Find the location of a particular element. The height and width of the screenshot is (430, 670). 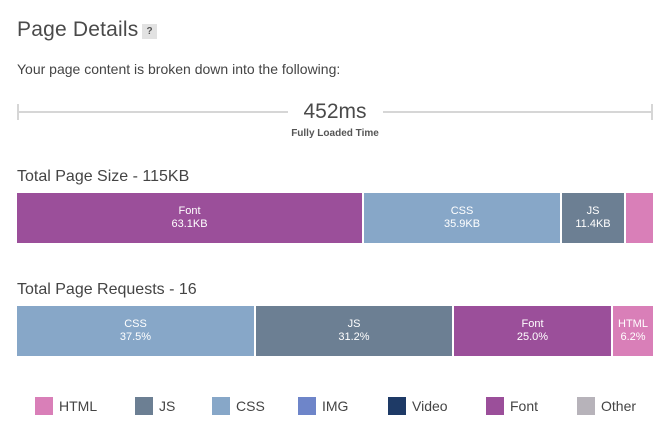

fully-loaded-time-value: 452ms is located at coordinates (335, 111).